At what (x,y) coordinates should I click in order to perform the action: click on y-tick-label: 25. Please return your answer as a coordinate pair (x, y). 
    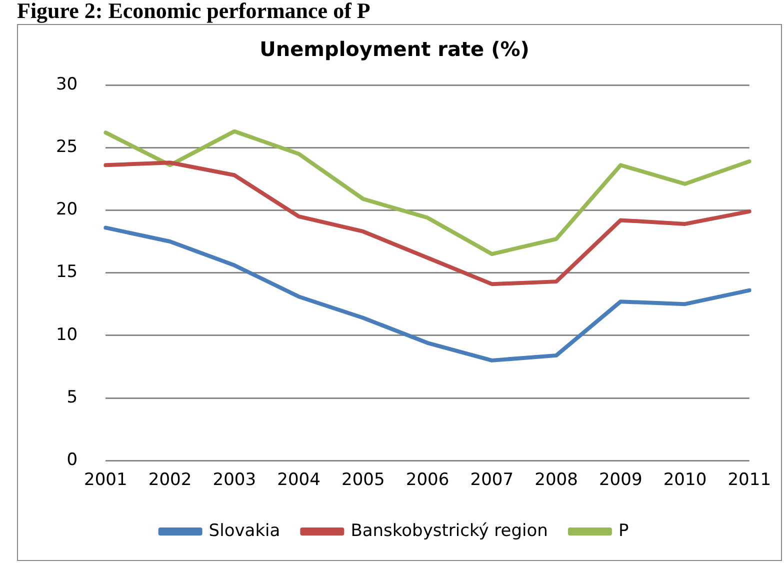
    Looking at the image, I should click on (67, 147).